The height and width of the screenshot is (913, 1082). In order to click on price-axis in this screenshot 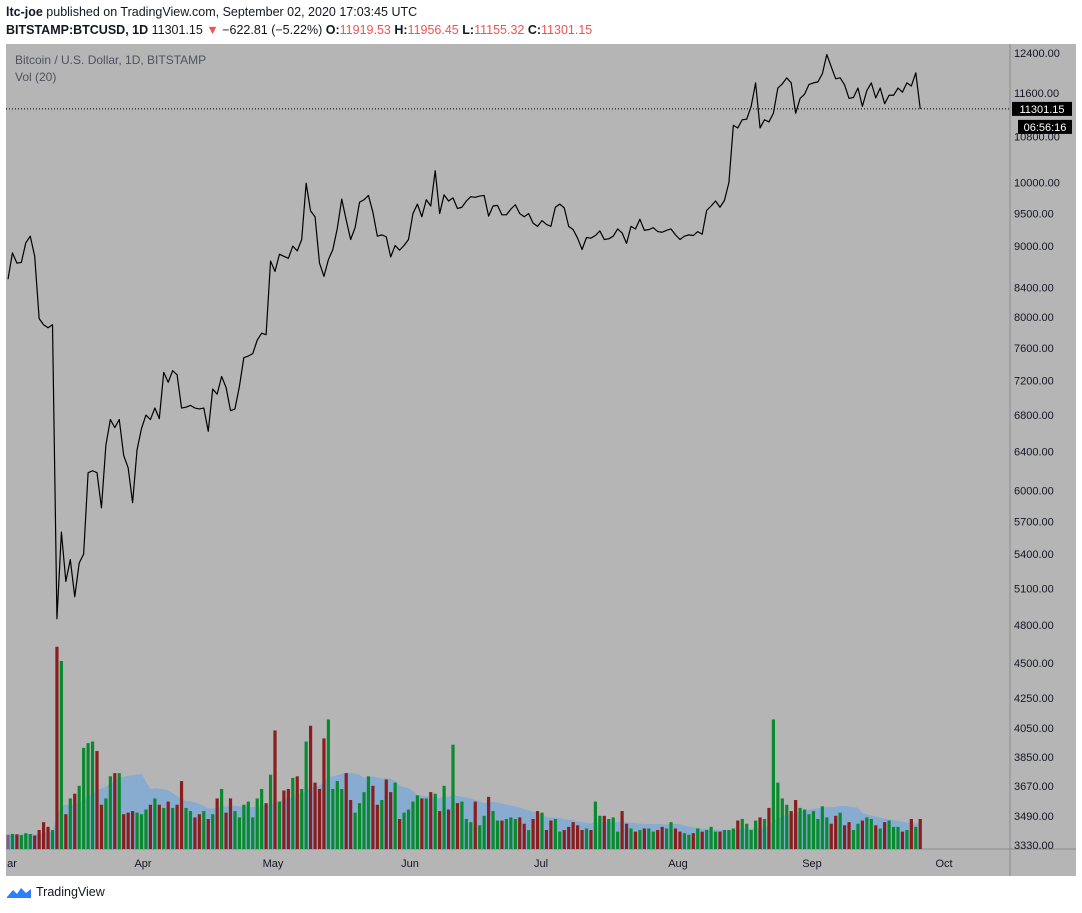, I will do `click(1043, 446)`.